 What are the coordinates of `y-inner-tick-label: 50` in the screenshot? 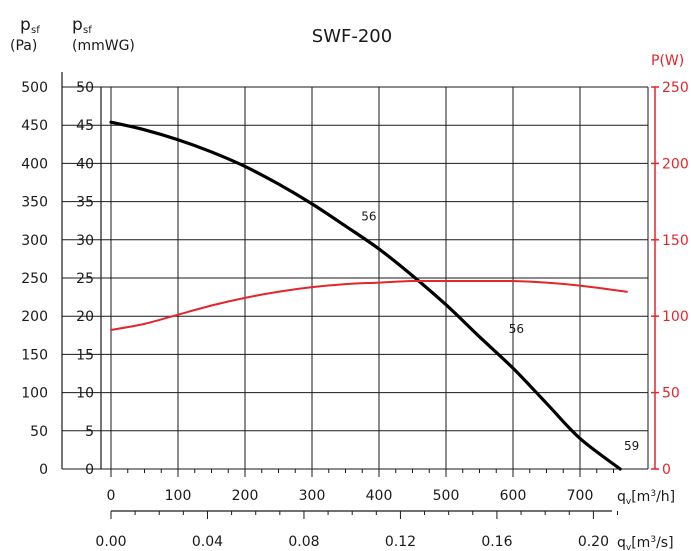 It's located at (85, 88).